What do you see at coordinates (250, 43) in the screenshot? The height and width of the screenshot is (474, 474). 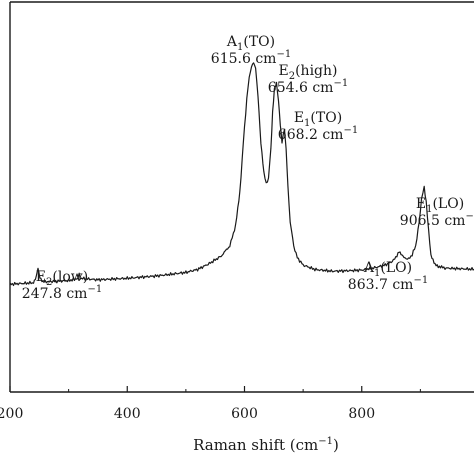 I see `annotation-mode-label: A1(TO)` at bounding box center [250, 43].